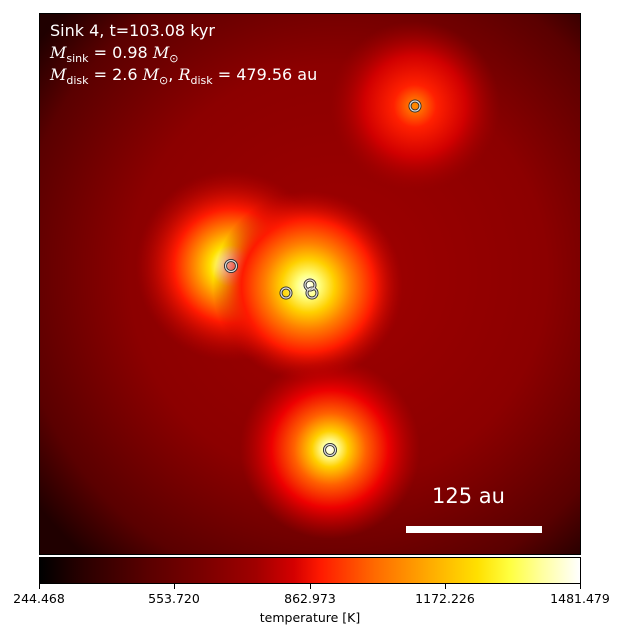  I want to click on sink-mass: Msink = 0.98 M⊙, so click(114, 54).